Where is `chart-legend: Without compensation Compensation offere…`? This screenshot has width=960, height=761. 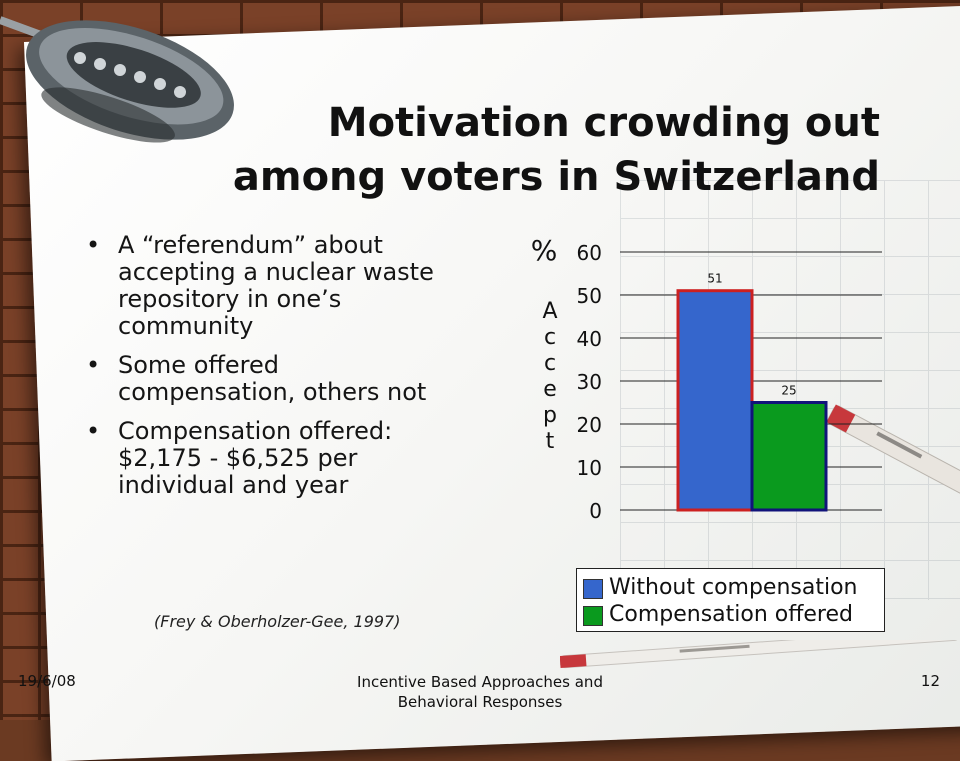
chart-legend: Without compensation Compensation offere… is located at coordinates (730, 600).